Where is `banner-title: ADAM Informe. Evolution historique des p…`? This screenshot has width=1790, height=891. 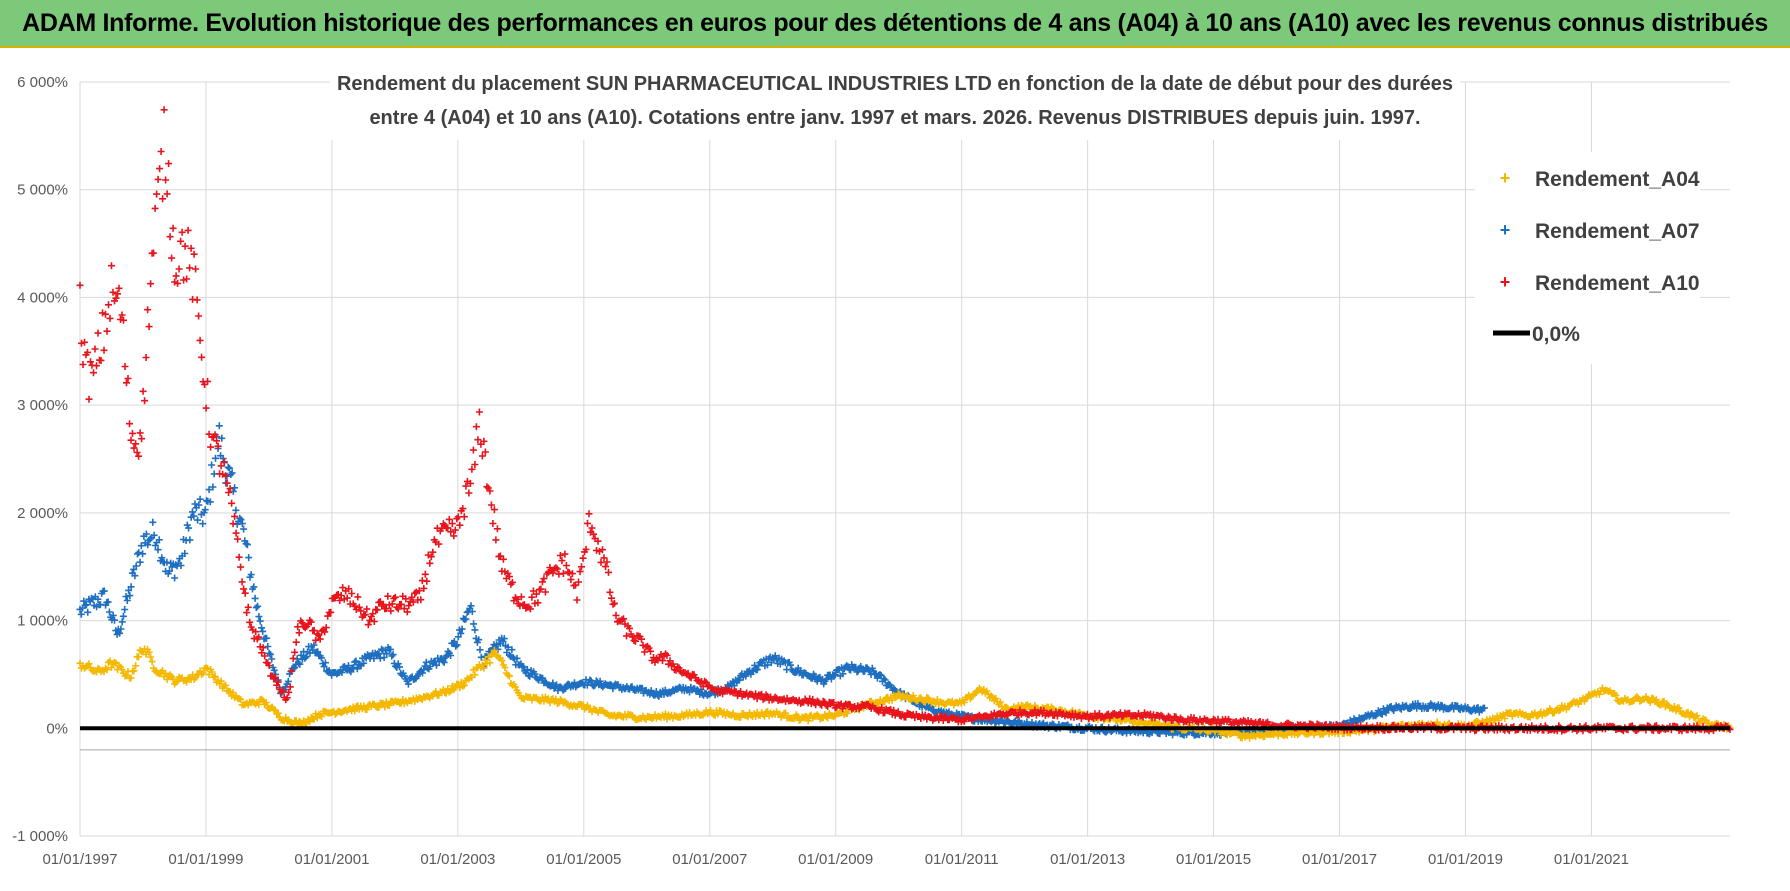 banner-title: ADAM Informe. Evolution historique des p… is located at coordinates (895, 24).